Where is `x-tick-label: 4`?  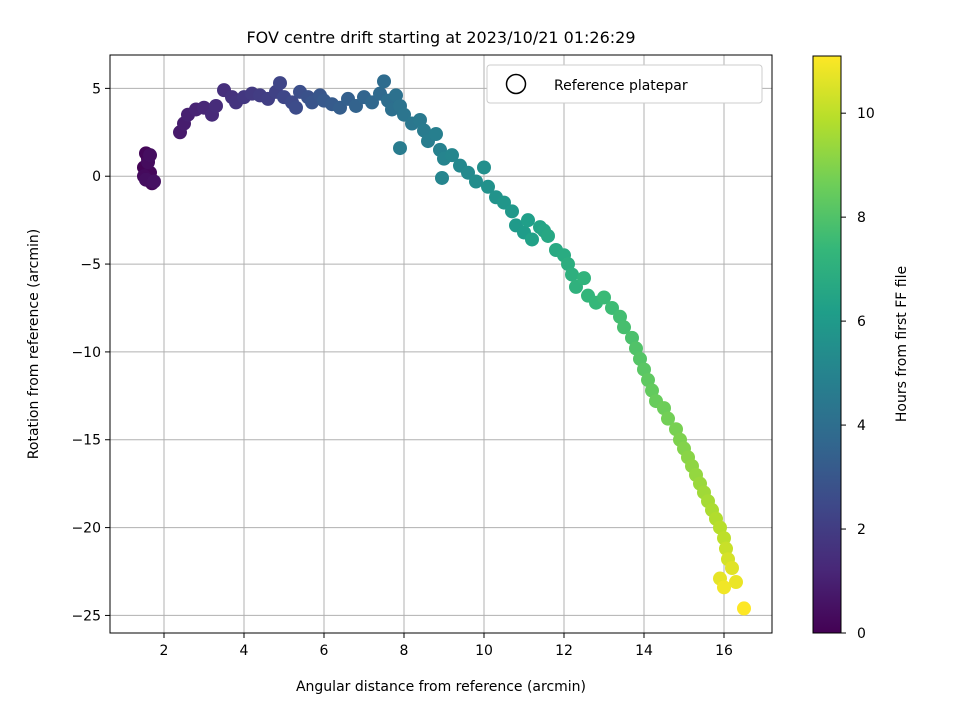
x-tick-label: 4 is located at coordinates (244, 651).